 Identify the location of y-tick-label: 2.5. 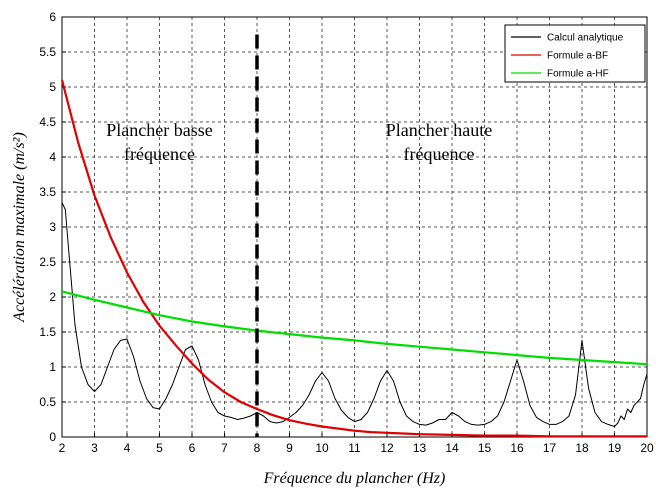
(47, 262).